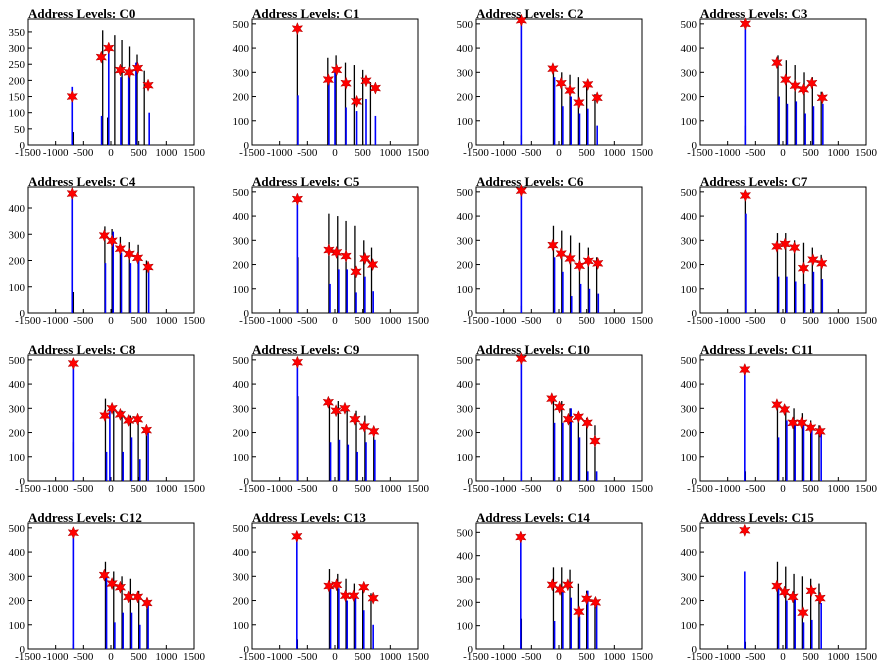  Describe the element at coordinates (306, 181) in the screenshot. I see `chart-title: Address Levels: C5` at that location.